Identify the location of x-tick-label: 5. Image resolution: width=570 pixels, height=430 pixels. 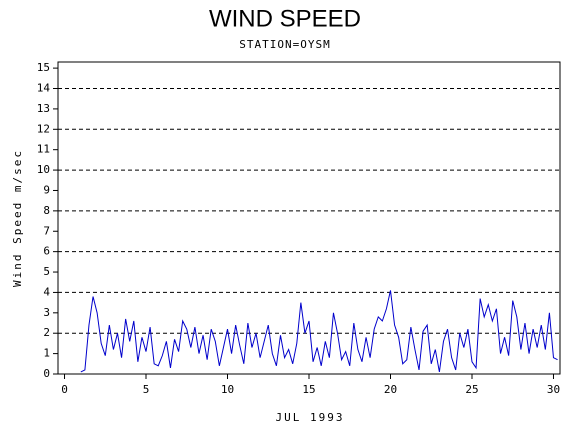
(146, 389).